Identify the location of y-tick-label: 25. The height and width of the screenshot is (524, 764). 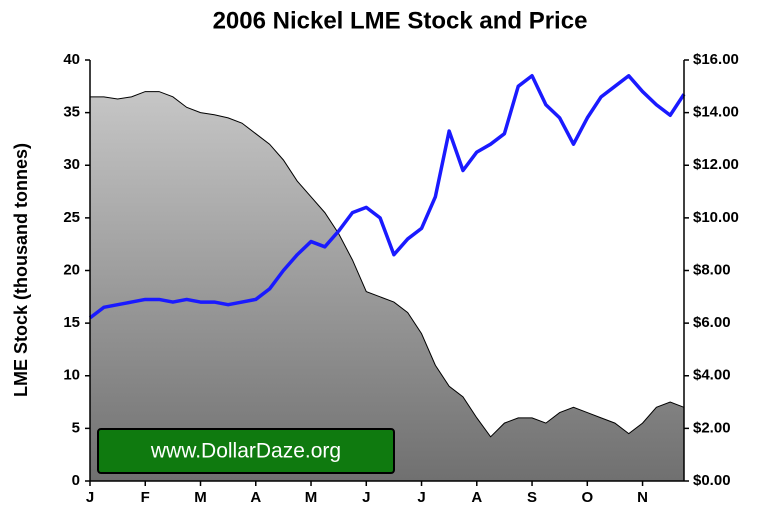
(71, 217).